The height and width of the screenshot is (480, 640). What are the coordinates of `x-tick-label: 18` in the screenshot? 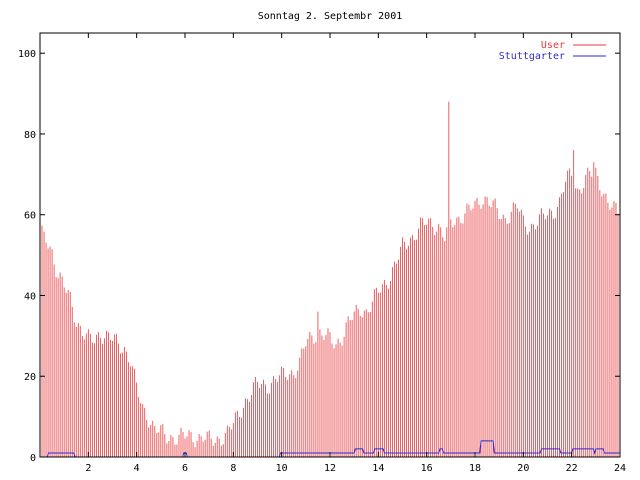 It's located at (475, 468).